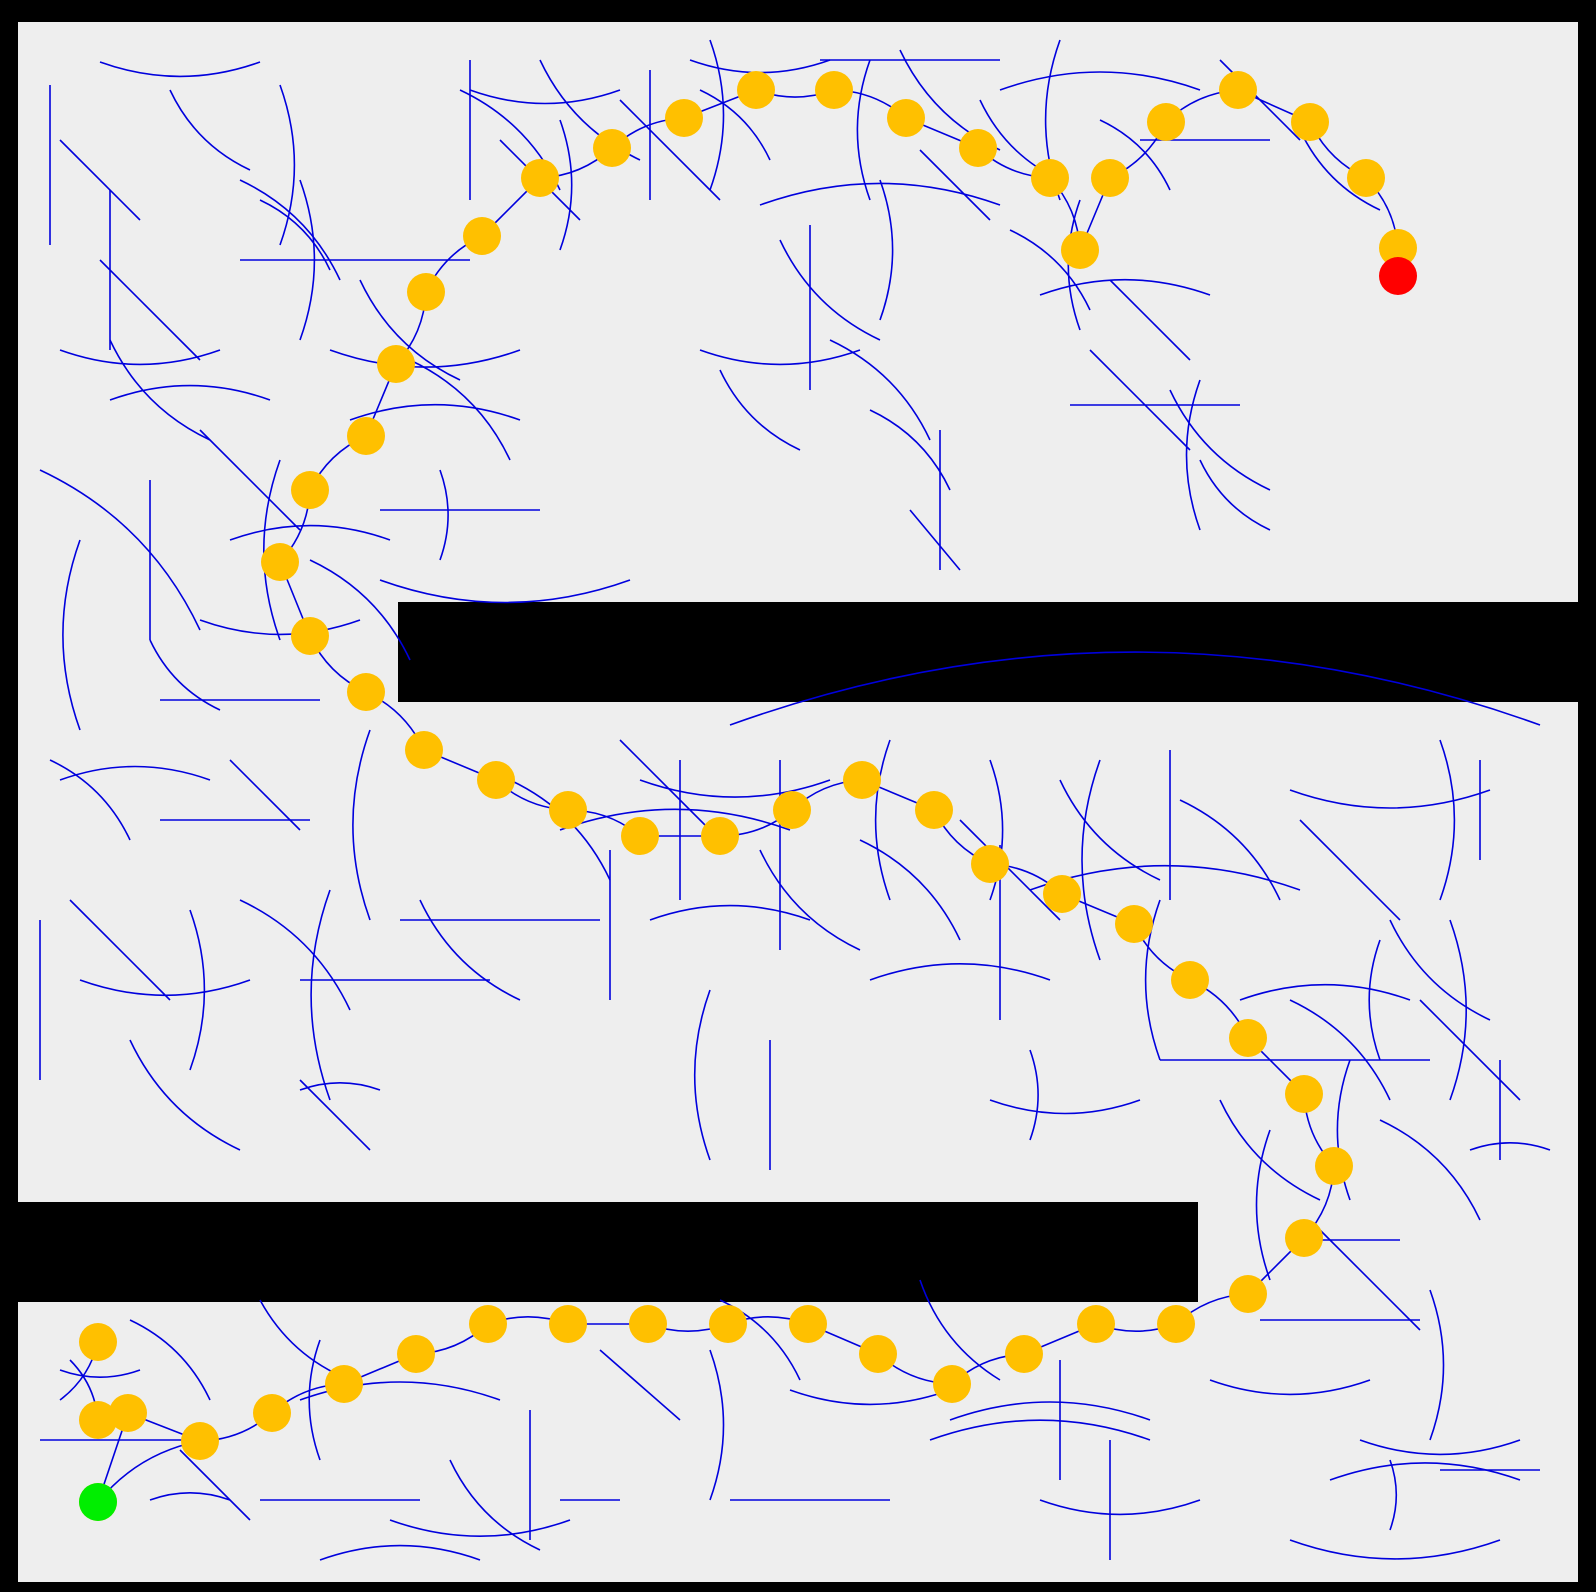  Describe the element at coordinates (608, 1252) in the screenshot. I see `lower-wall-obstacle` at that location.